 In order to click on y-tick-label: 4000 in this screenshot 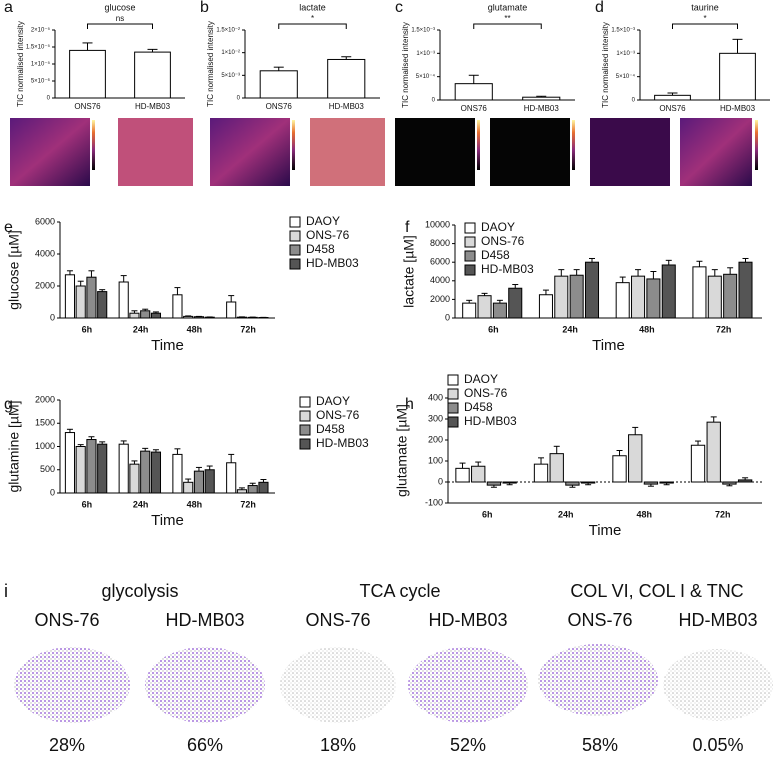, I will do `click(45, 253)`.